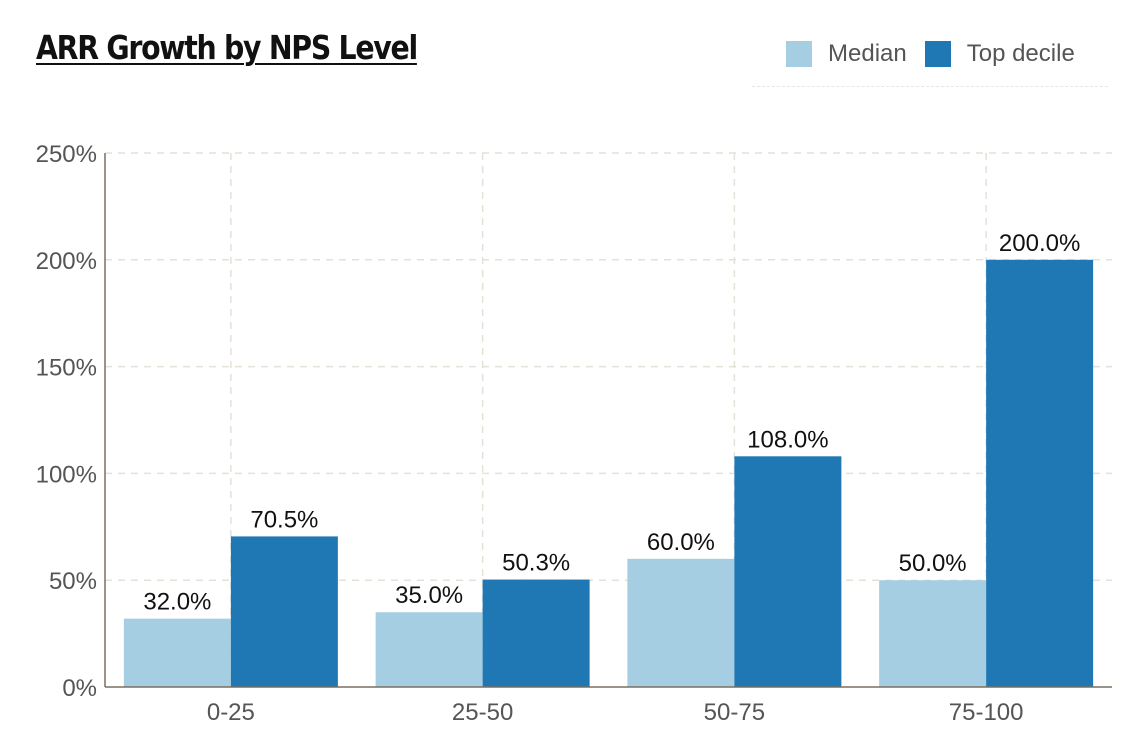  What do you see at coordinates (986, 712) in the screenshot?
I see `x-tick-label: 75-100` at bounding box center [986, 712].